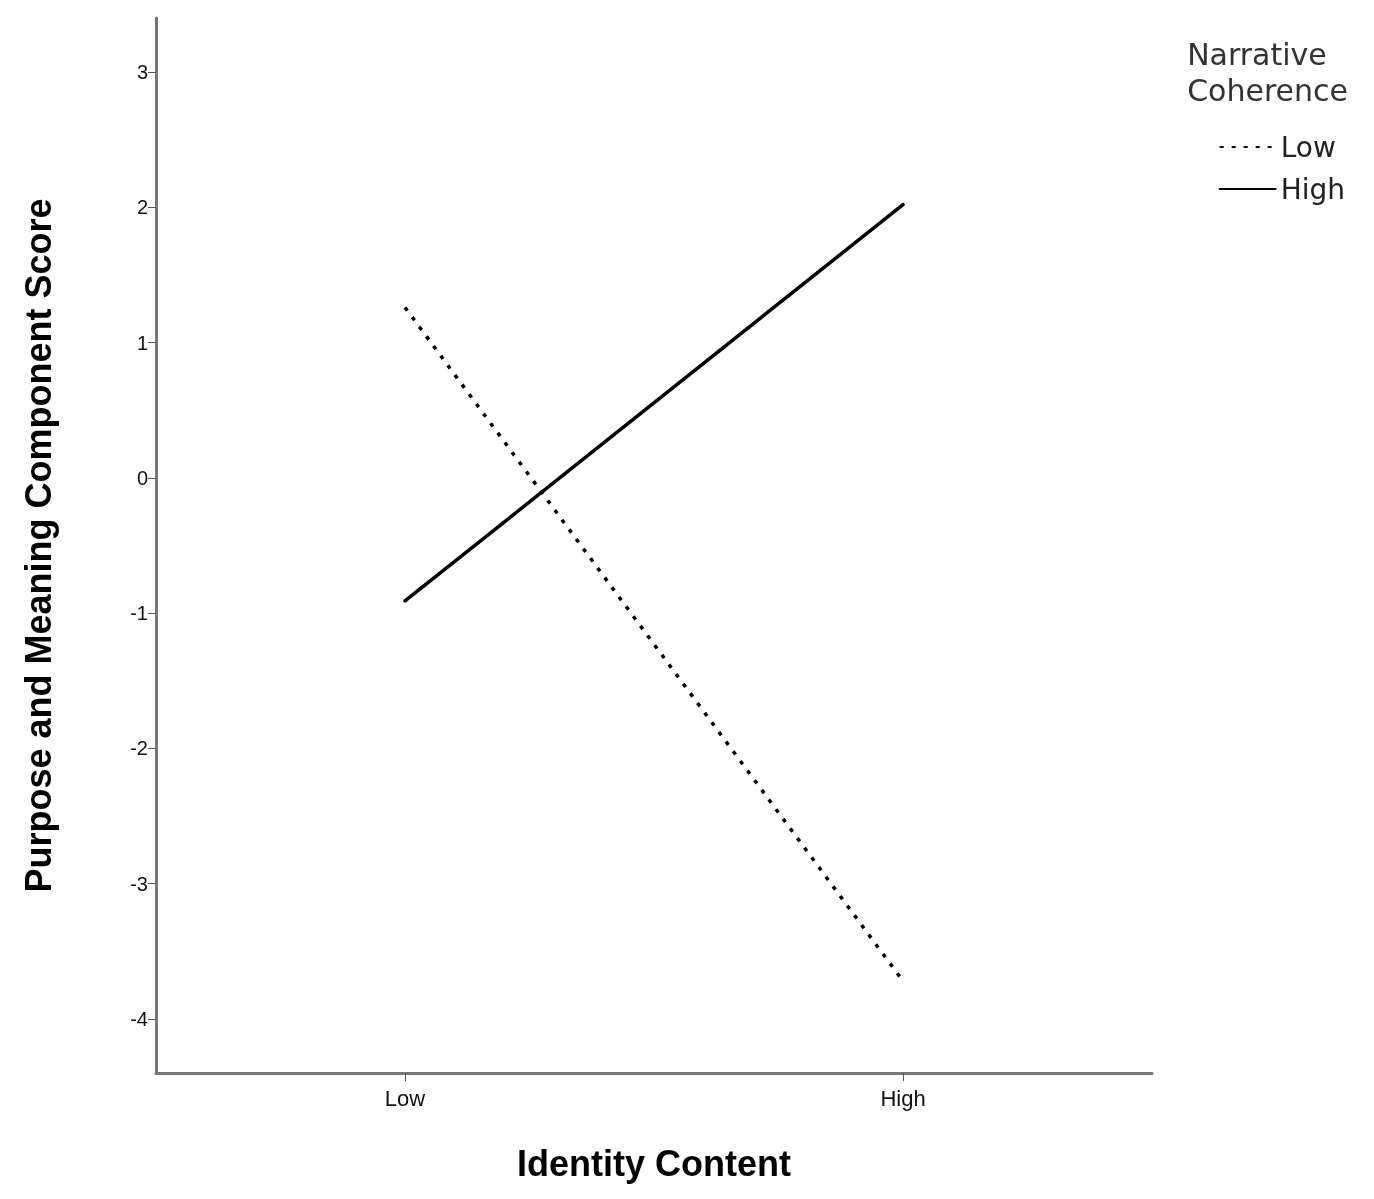 The width and height of the screenshot is (1374, 1199). I want to click on y-tick-label: 2, so click(142, 207).